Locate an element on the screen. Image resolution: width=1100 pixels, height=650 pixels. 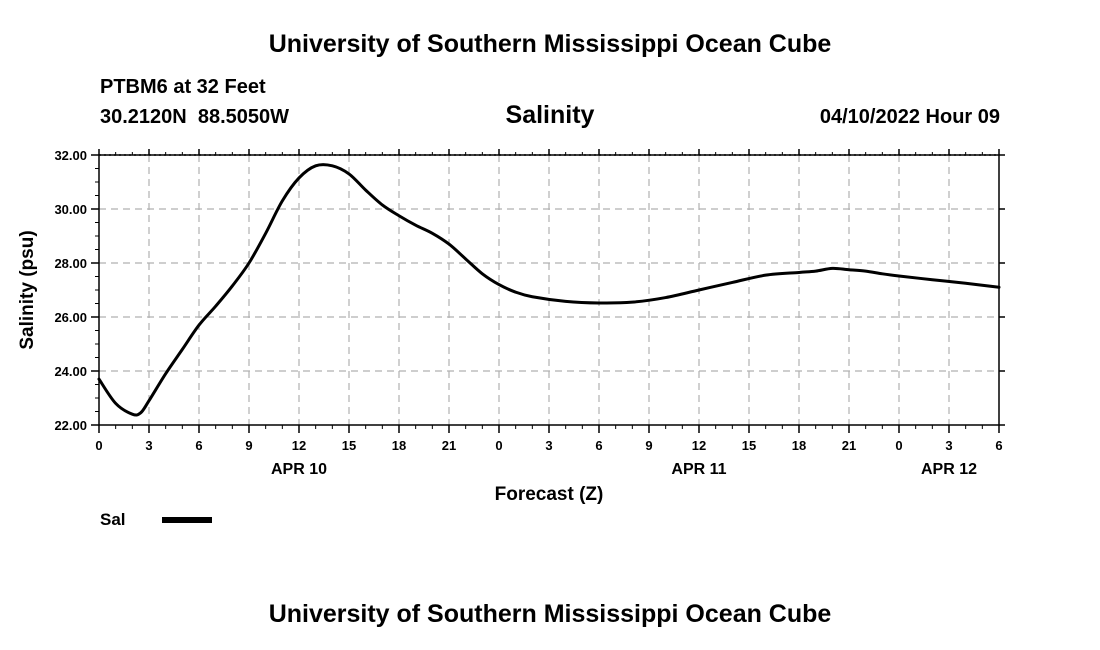
y-tick-label: 32.00 is located at coordinates (70, 155).